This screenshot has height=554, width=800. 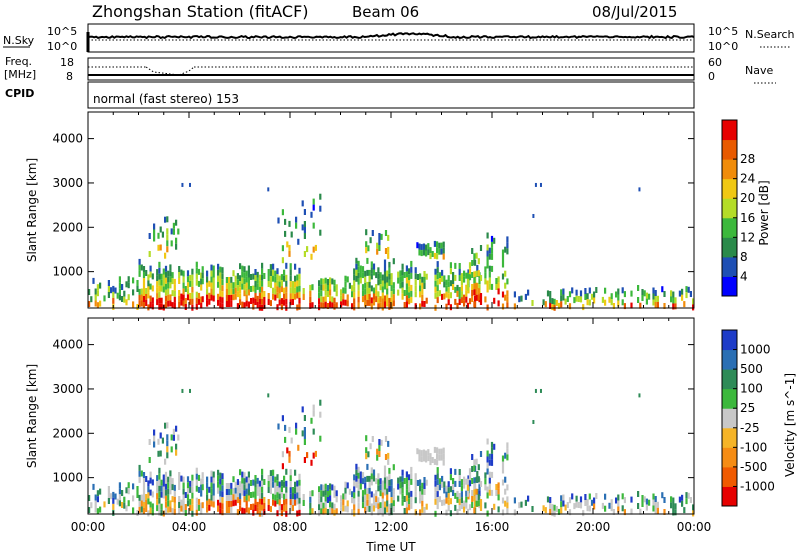 I want to click on power-colorbar-label: Power [dB], so click(x=764, y=212).